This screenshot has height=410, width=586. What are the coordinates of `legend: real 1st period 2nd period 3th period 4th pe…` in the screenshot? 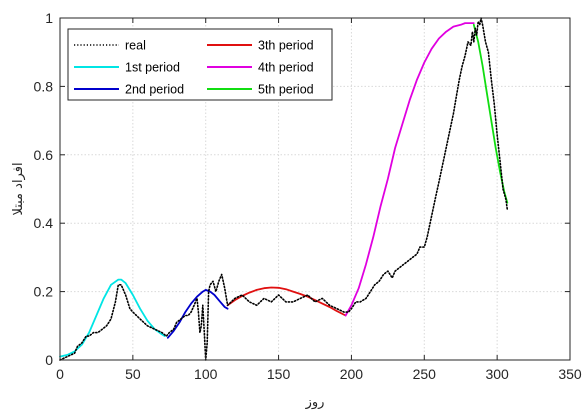 It's located at (200, 64).